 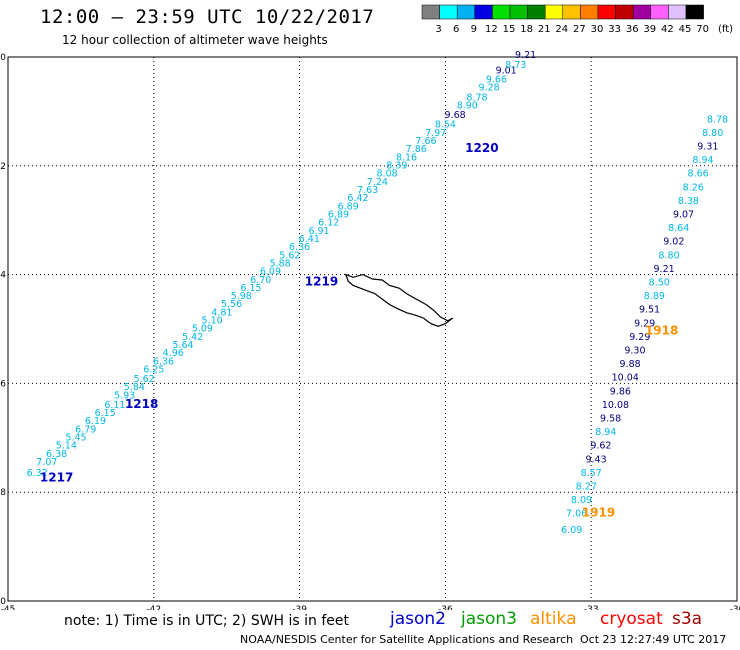 What do you see at coordinates (280, 263) in the screenshot?
I see `wave-height-value: 5.88` at bounding box center [280, 263].